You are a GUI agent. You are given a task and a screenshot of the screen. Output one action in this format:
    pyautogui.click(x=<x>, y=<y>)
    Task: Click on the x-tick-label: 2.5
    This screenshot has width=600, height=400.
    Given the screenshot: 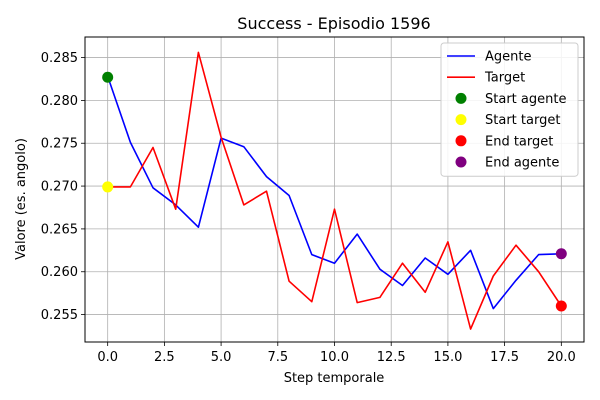 What is the action you would take?
    pyautogui.click(x=164, y=357)
    